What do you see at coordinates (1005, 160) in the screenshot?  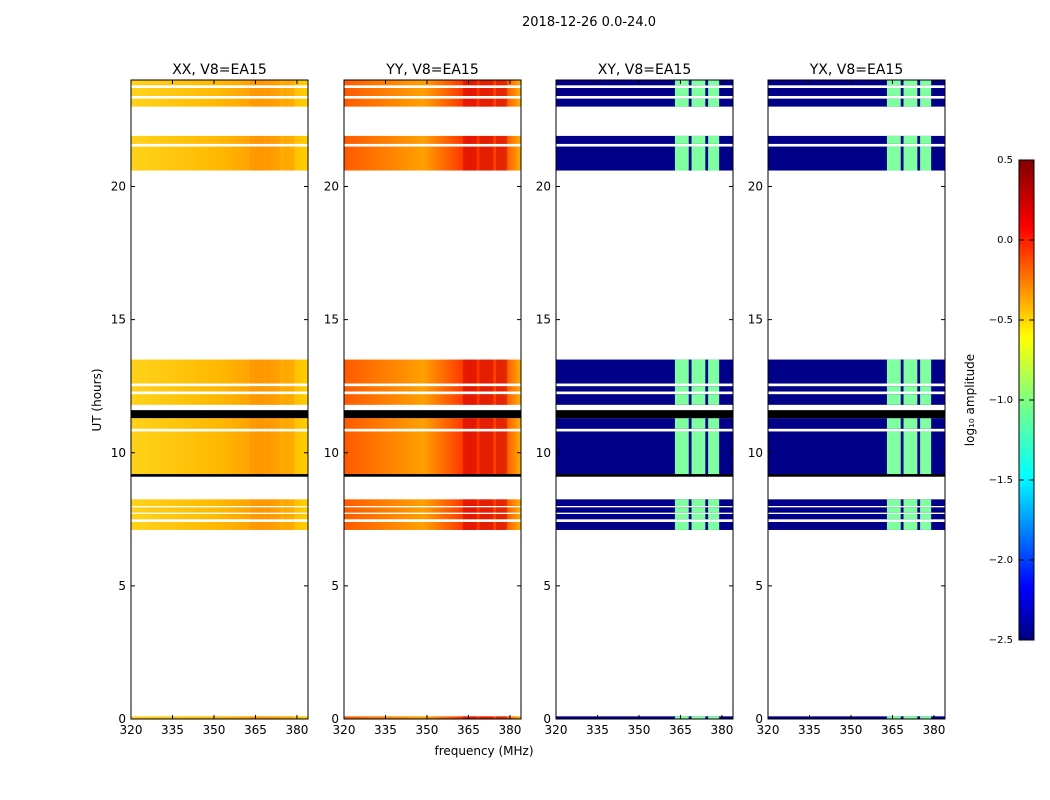 I see `colorbar-tick-label: 0.5` at bounding box center [1005, 160].